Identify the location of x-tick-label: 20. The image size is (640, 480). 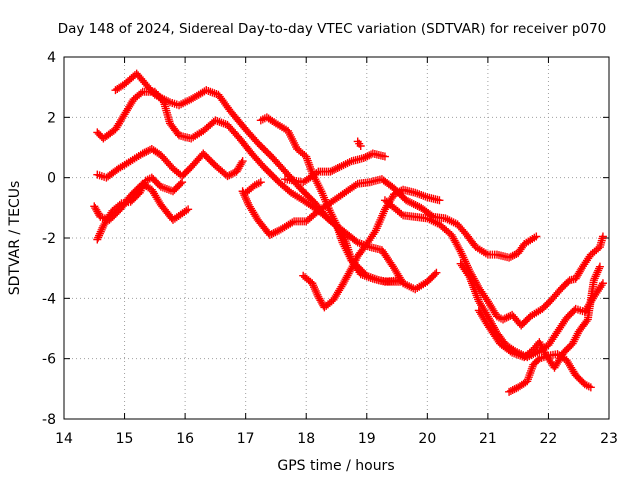
(427, 439).